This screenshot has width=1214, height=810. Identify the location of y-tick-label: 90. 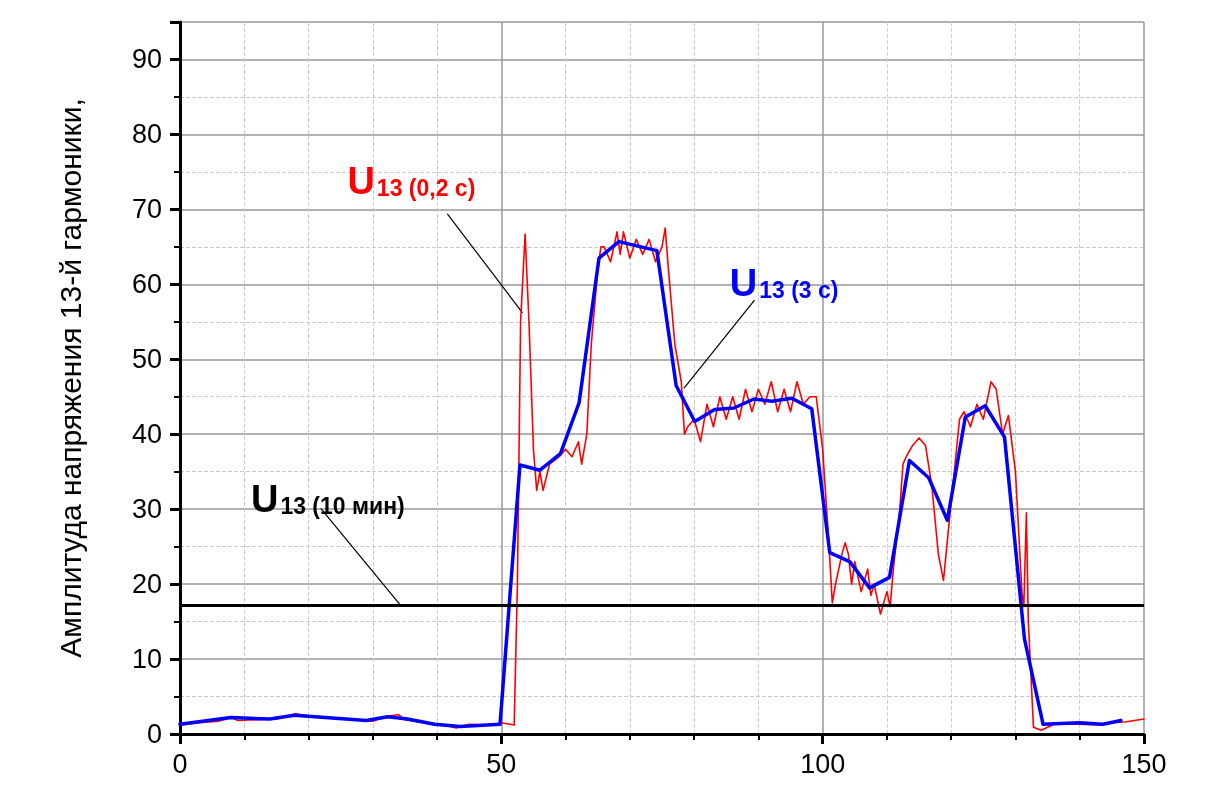
(146, 59).